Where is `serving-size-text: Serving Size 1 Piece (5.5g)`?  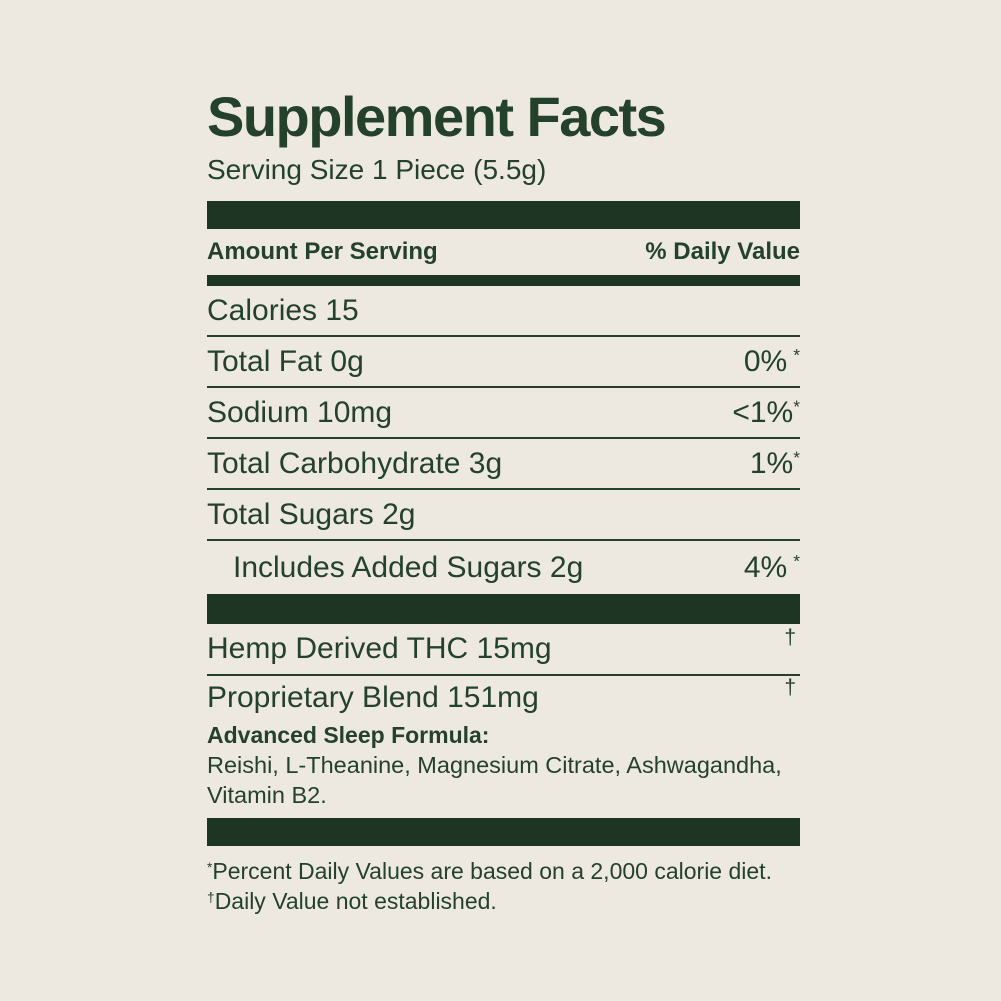
serving-size-text: Serving Size 1 Piece (5.5g) is located at coordinates (377, 169).